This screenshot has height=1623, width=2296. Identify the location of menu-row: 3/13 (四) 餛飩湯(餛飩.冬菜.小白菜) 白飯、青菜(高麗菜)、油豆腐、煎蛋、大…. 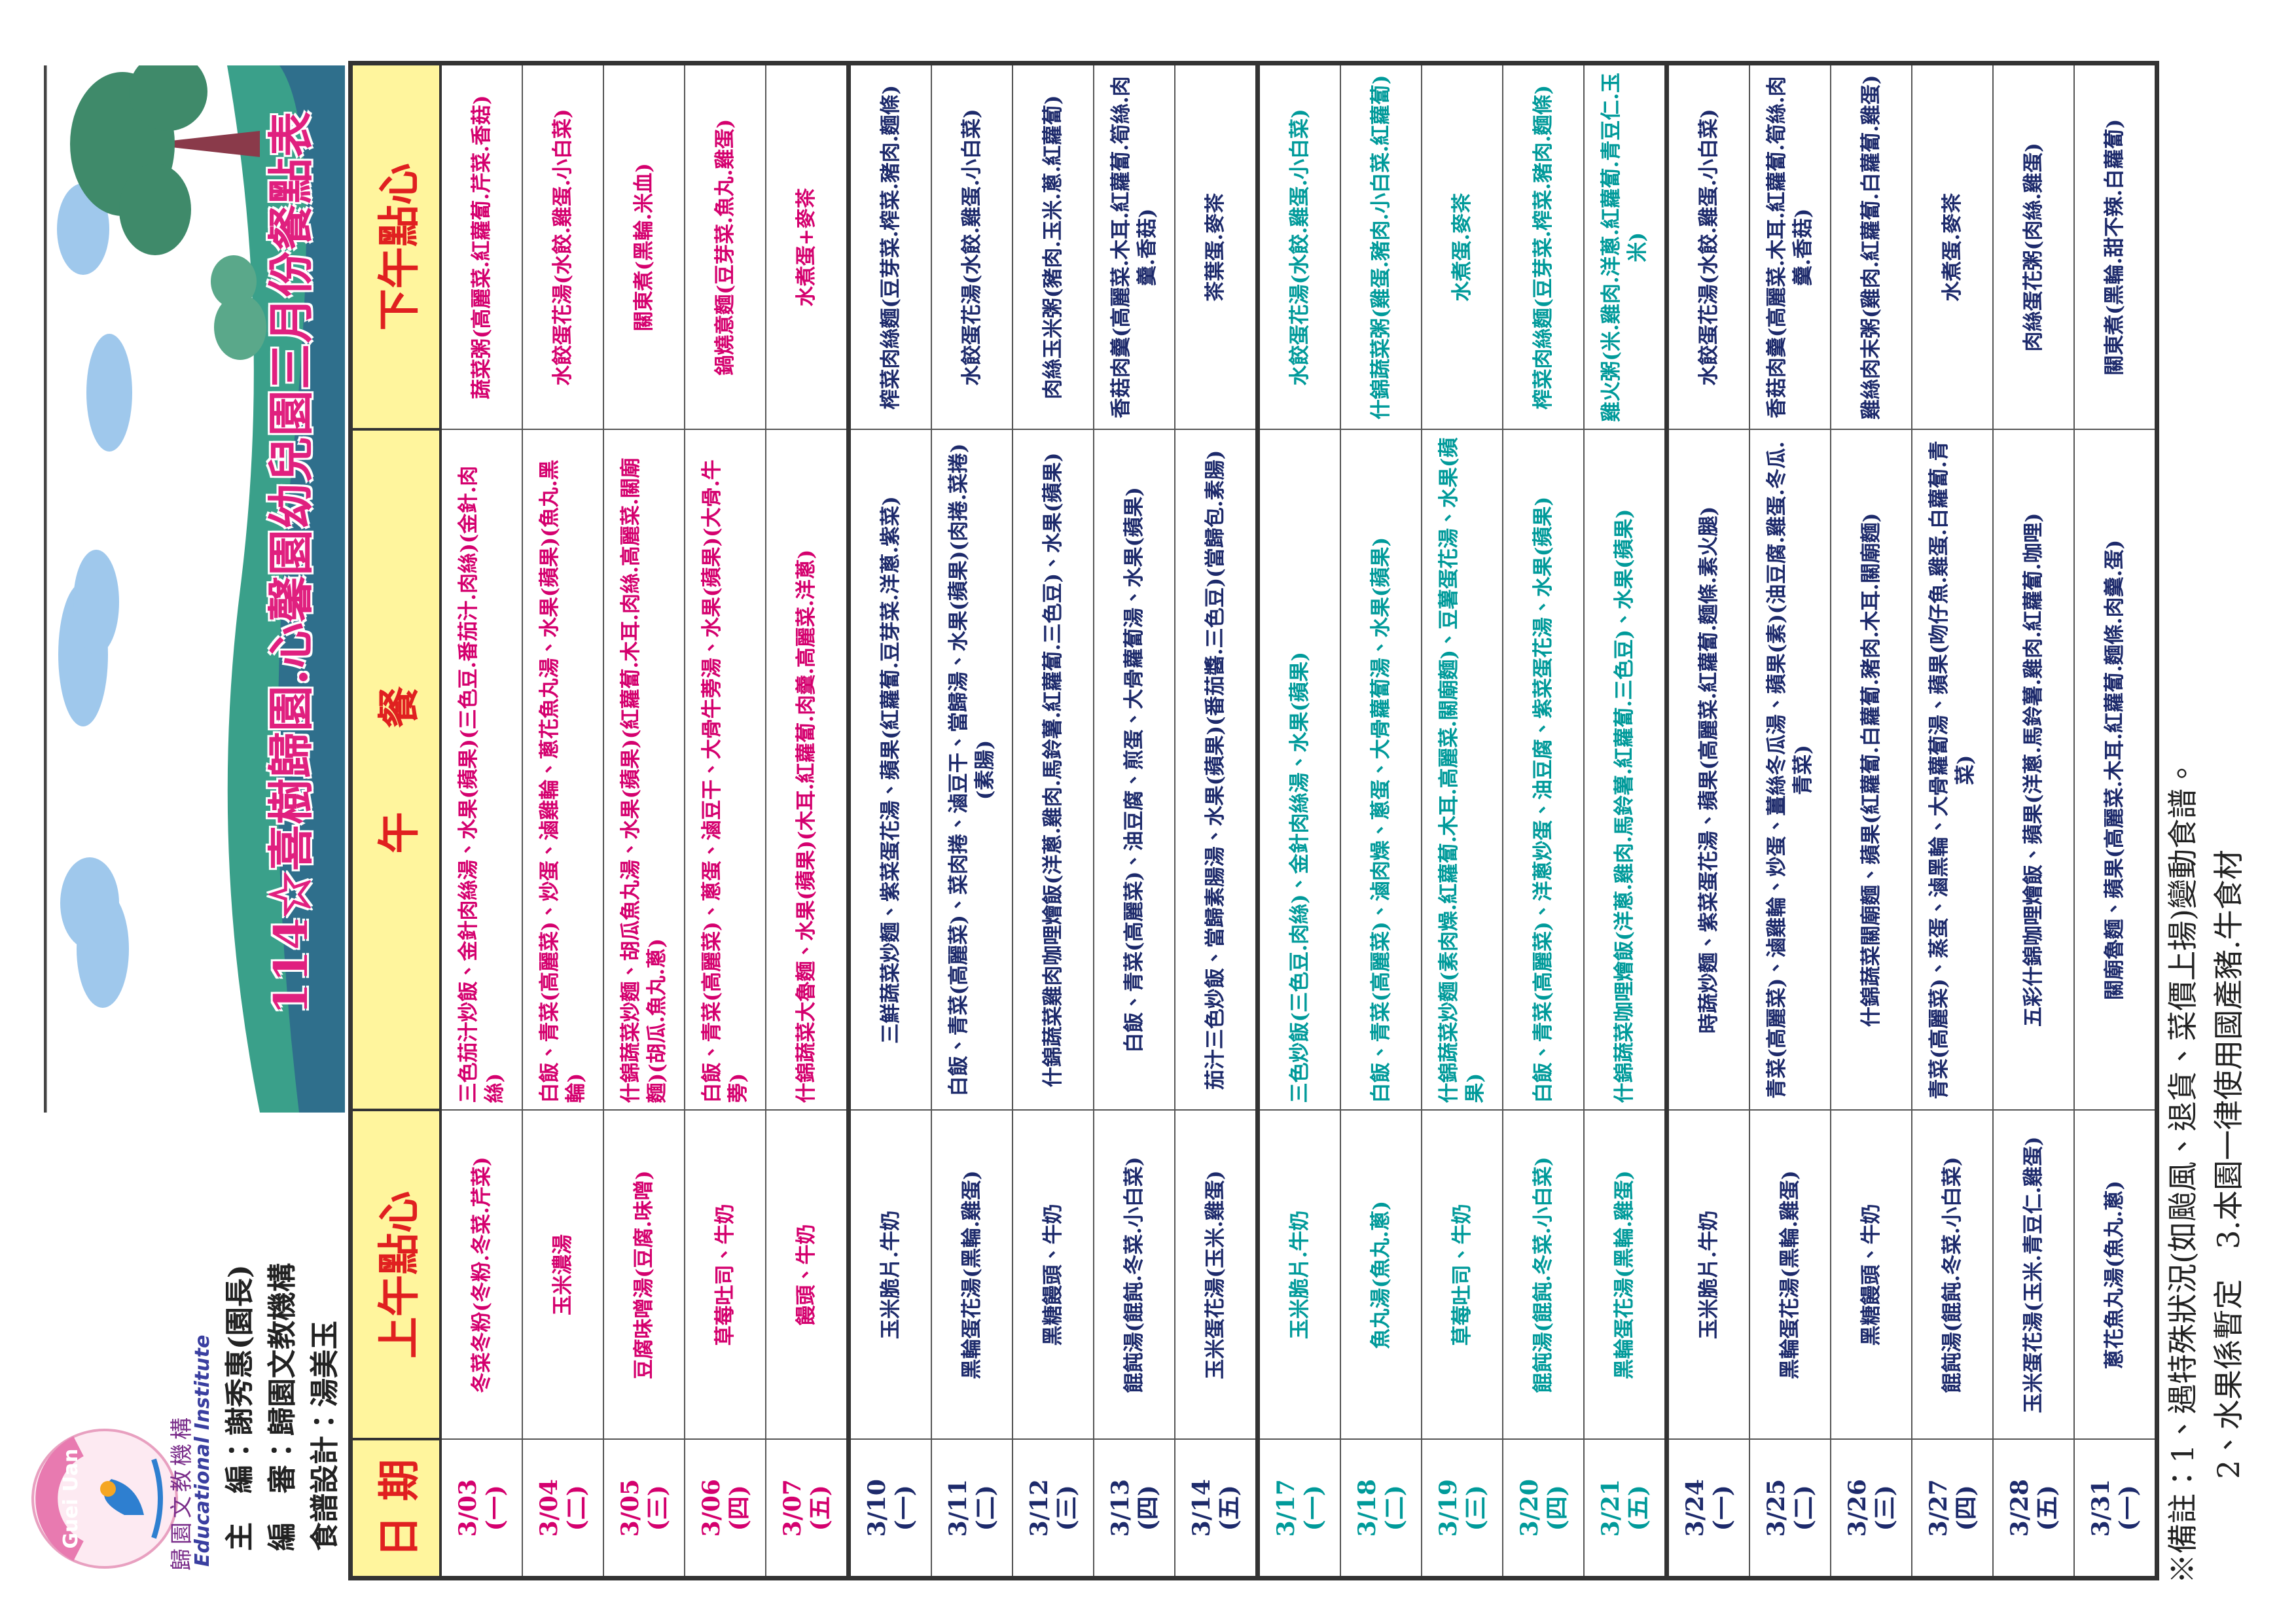
(1134, 820).